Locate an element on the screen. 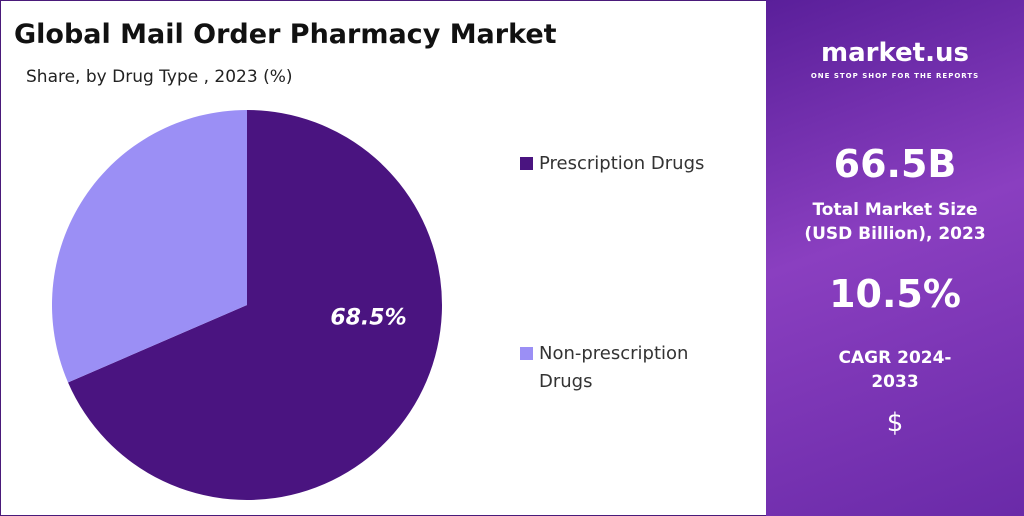  legend-item: Prescription Drugs is located at coordinates (630, 164).